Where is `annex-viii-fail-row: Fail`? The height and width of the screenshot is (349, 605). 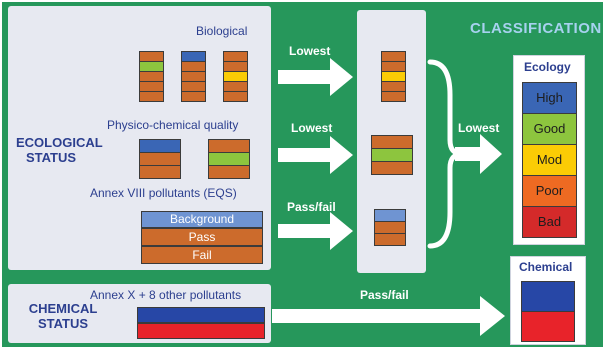 annex-viii-fail-row: Fail is located at coordinates (202, 255).